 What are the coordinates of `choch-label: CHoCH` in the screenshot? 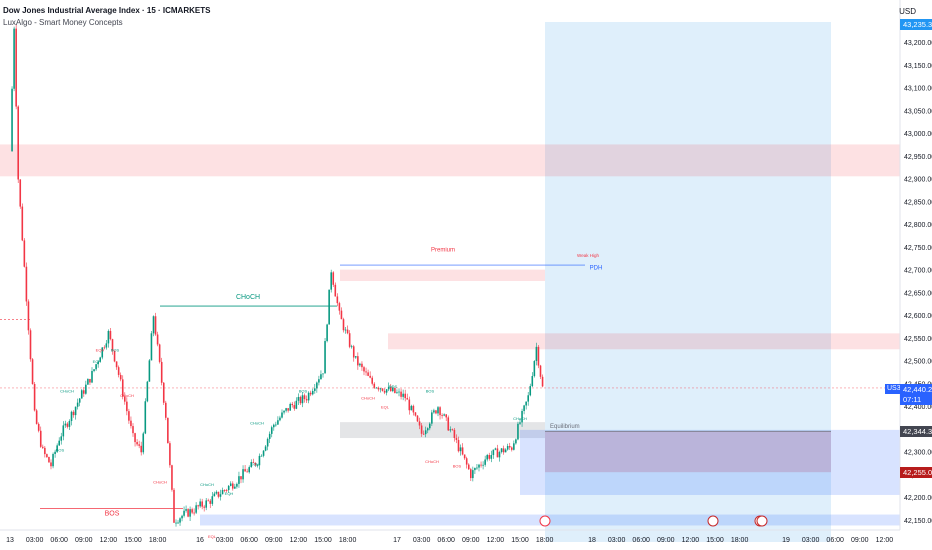 It's located at (248, 297).